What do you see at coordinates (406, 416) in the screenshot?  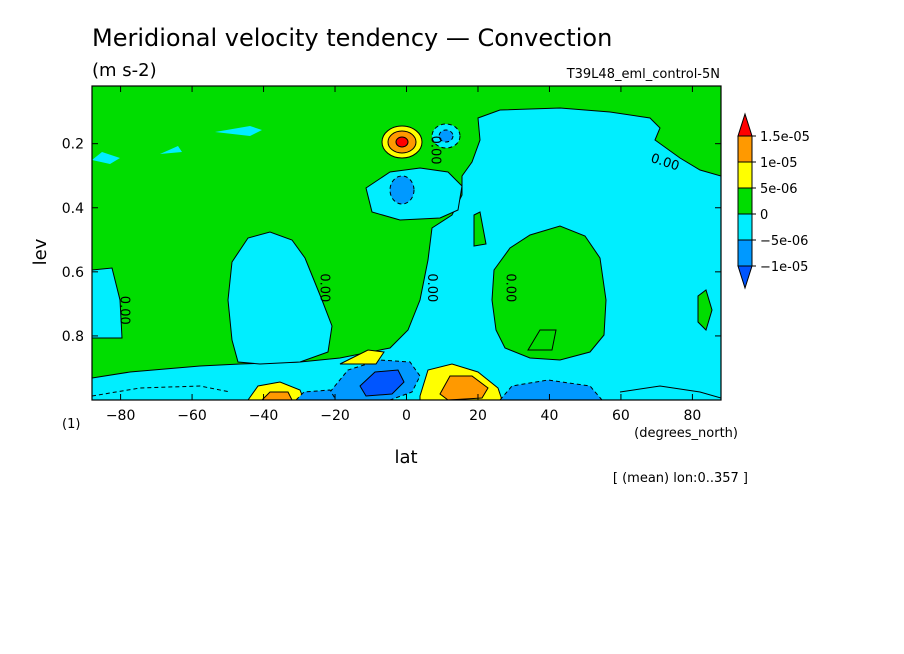 I see `x-tick-label: 0` at bounding box center [406, 416].